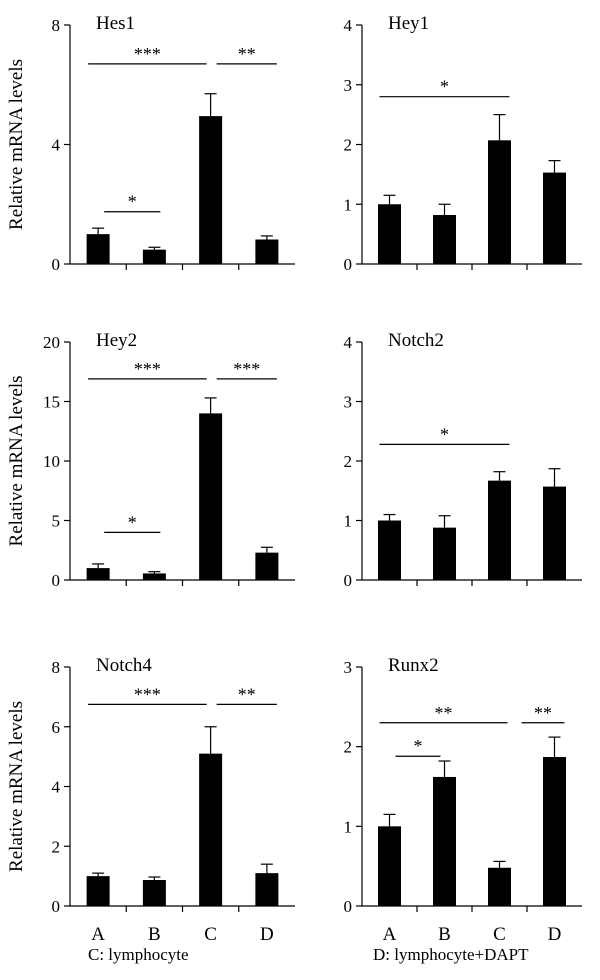  Describe the element at coordinates (56, 521) in the screenshot. I see `y-tick-label: 5` at that location.